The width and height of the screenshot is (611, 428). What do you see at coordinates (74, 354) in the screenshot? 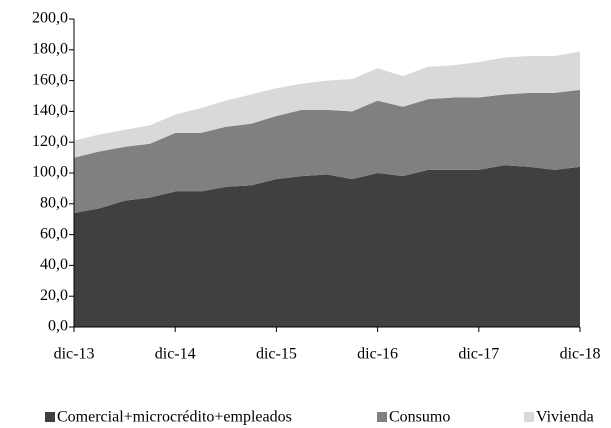
I see `x-tick-label: dic-13` at bounding box center [74, 354].